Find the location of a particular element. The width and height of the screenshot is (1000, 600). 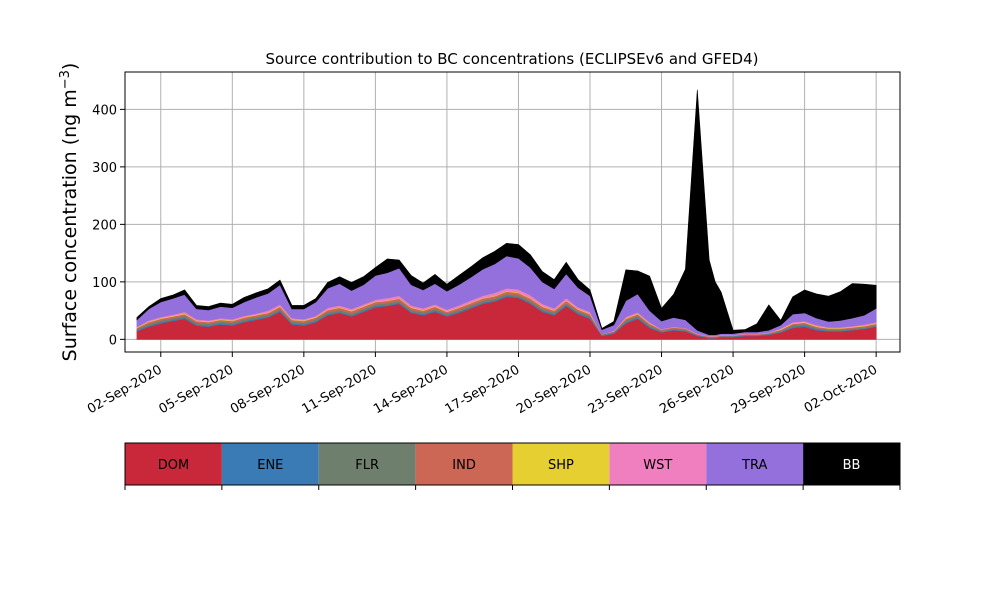

legend-label-shp: SHP is located at coordinates (561, 465).